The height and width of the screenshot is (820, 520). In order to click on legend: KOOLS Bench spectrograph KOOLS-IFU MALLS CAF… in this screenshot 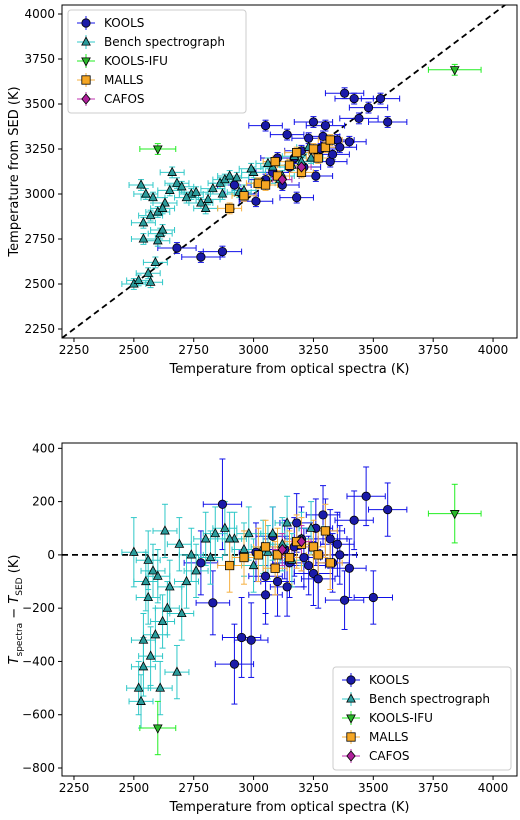, I will do `click(422, 718)`.